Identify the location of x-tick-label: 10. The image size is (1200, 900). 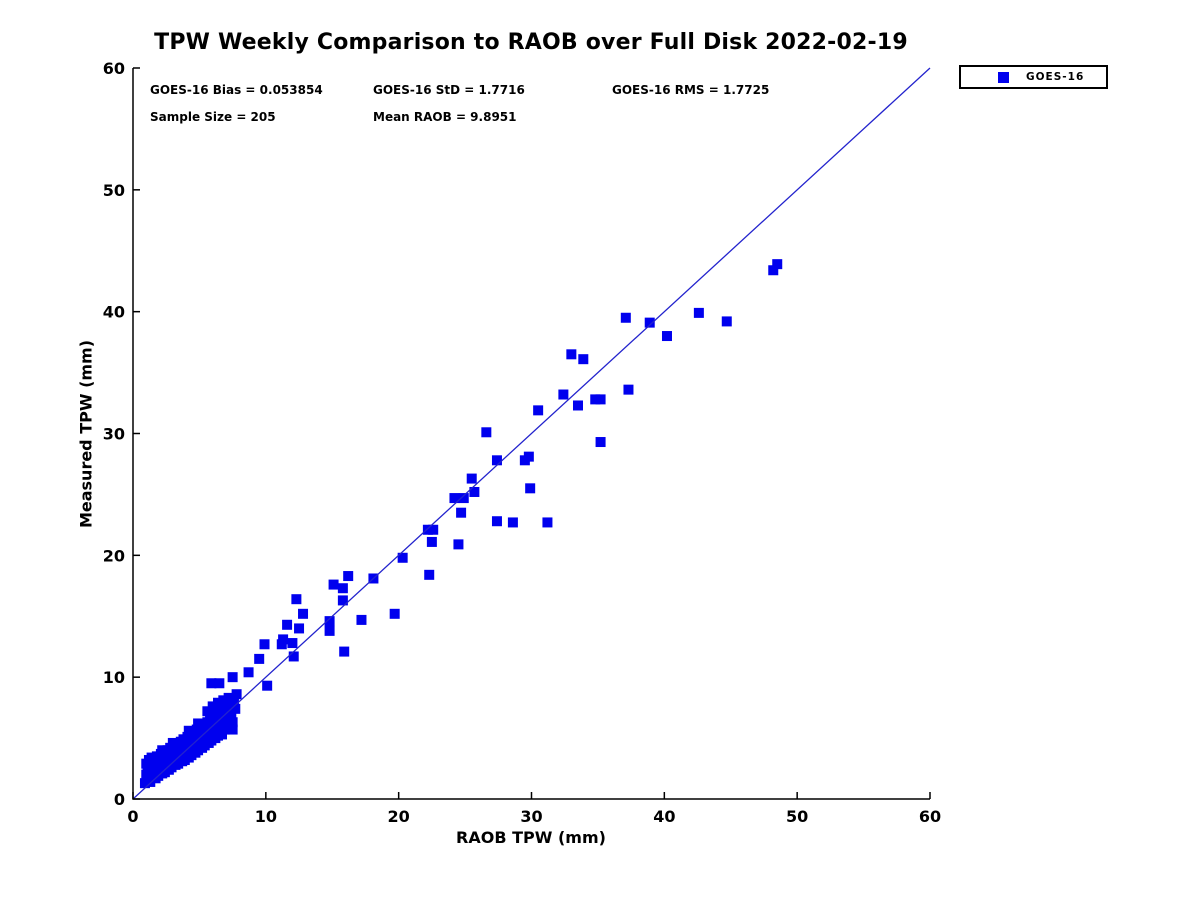
(266, 816).